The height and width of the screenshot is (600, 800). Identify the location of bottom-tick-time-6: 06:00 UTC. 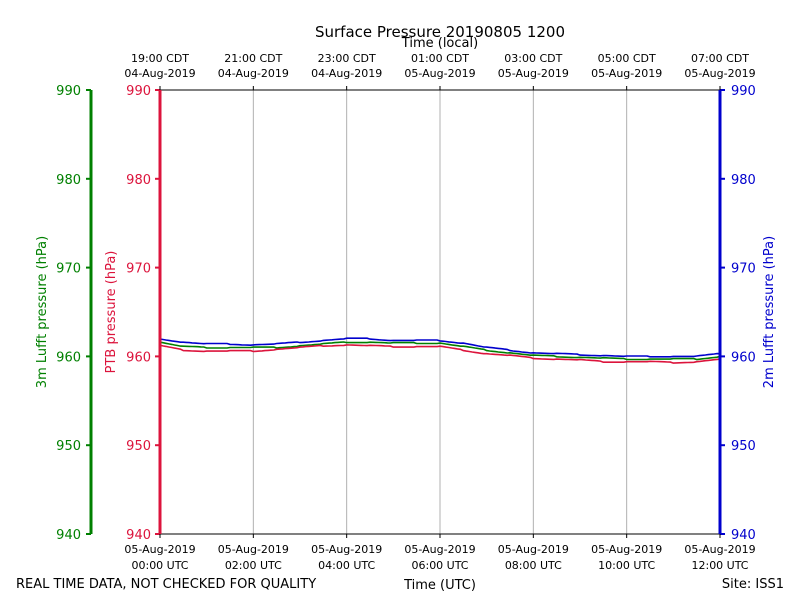
(439, 565).